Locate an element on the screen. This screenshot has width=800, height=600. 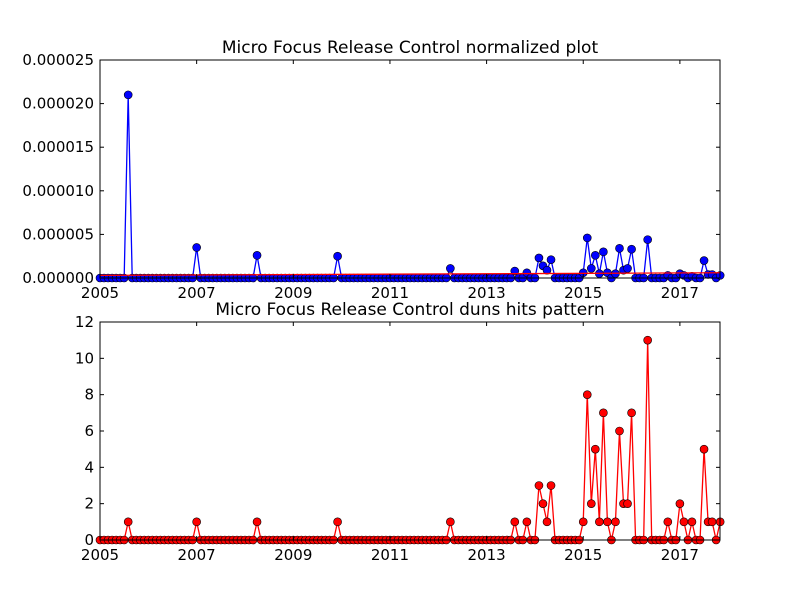
y-tick-label: 0.000010 is located at coordinates (58, 191).